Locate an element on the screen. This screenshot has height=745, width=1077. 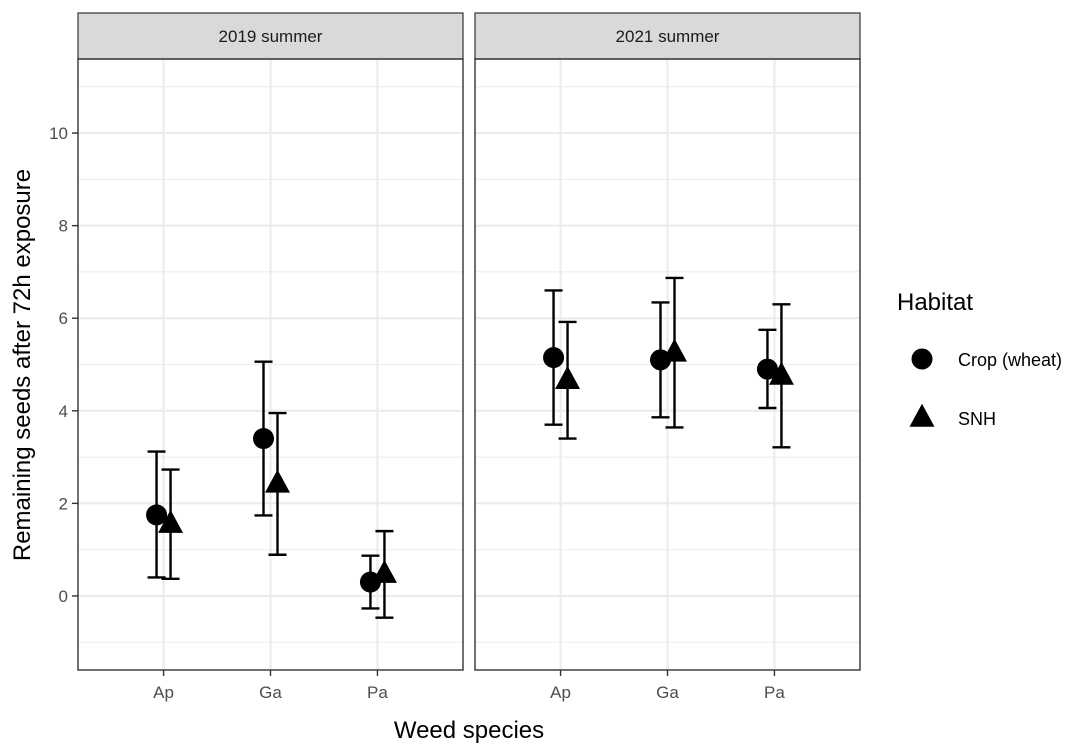
strip-label: 2021 summer is located at coordinates (668, 36).